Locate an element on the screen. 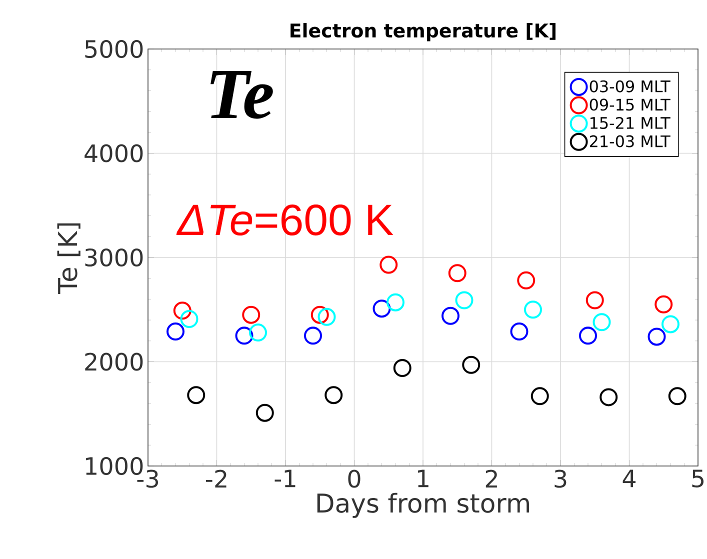 The width and height of the screenshot is (707, 559). legend-label: 03-09 MLT is located at coordinates (630, 86).